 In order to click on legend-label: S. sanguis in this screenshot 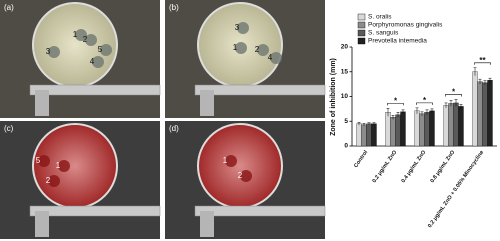, I will do `click(383, 33)`.